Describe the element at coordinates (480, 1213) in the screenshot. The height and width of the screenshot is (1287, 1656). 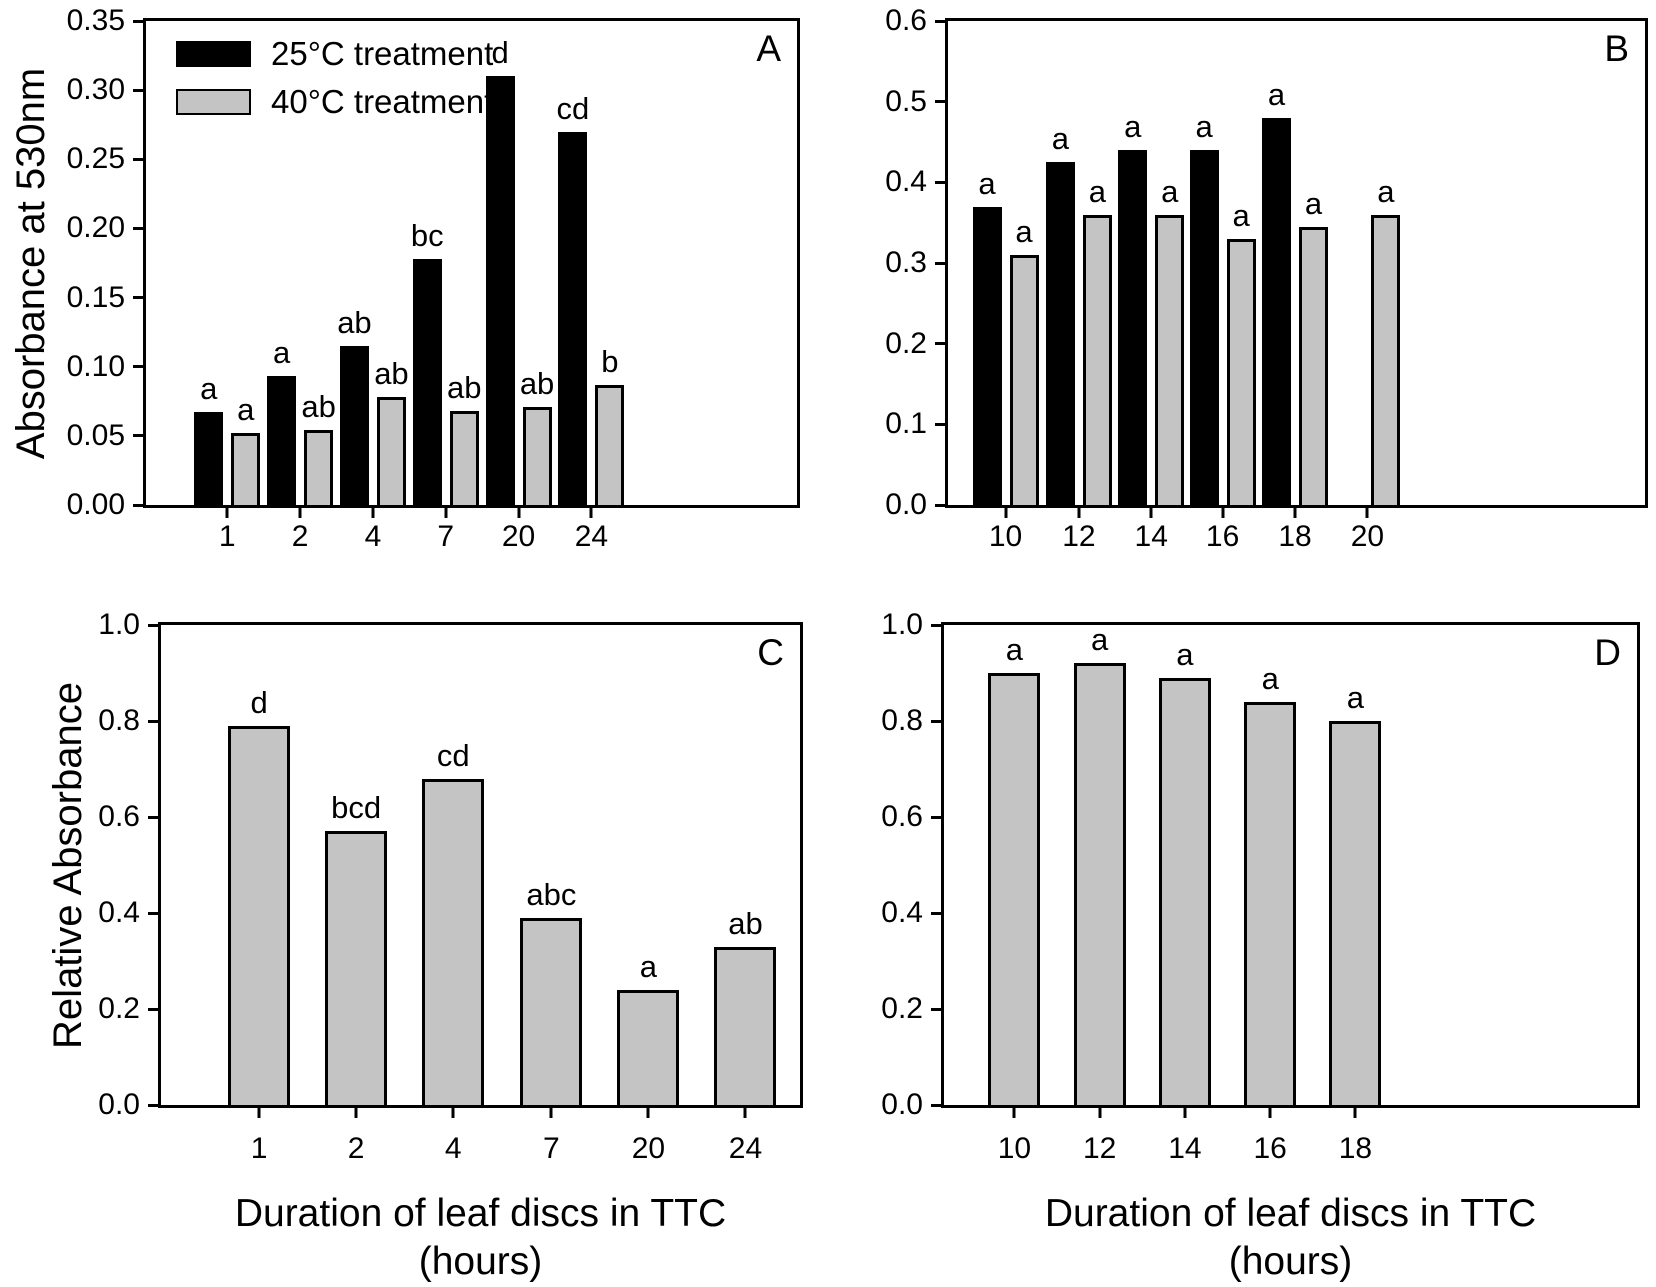
I see `x-axis-title-c-line1: Duration of leaf discs in TTC` at that location.